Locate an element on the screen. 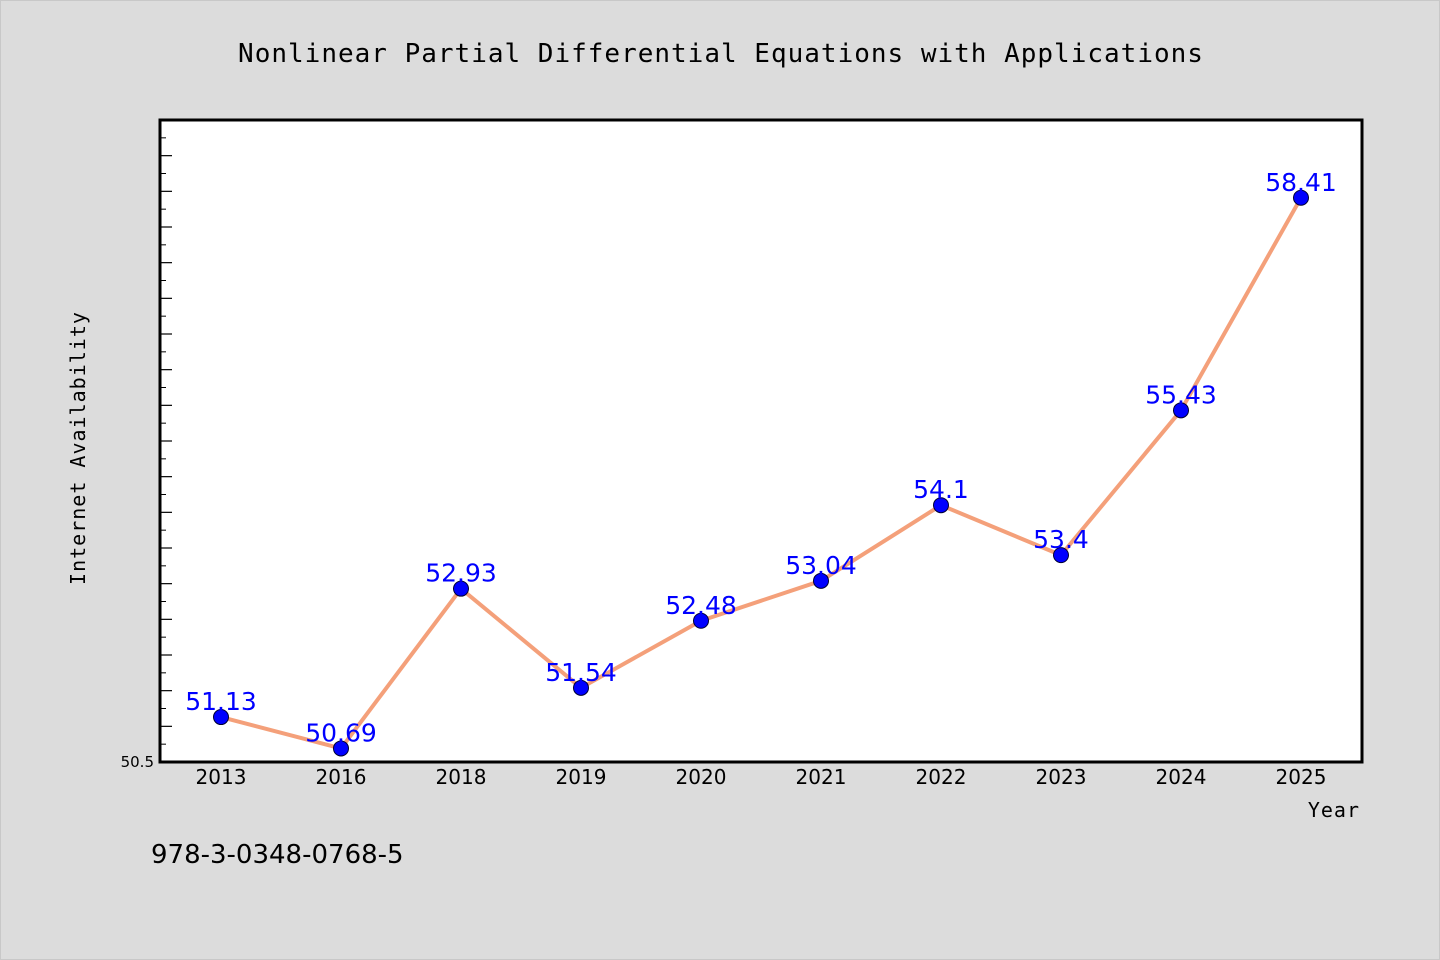 This screenshot has width=1440, height=960. data-label: 55.43 is located at coordinates (1181, 394).